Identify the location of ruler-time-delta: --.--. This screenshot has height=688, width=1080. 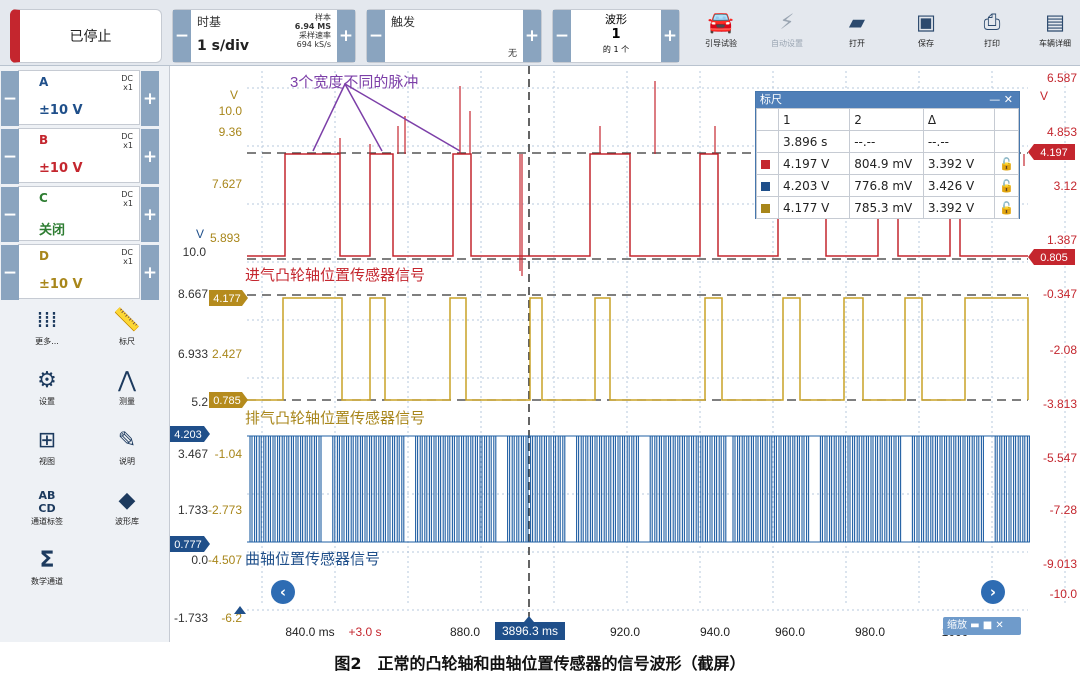
(959, 141).